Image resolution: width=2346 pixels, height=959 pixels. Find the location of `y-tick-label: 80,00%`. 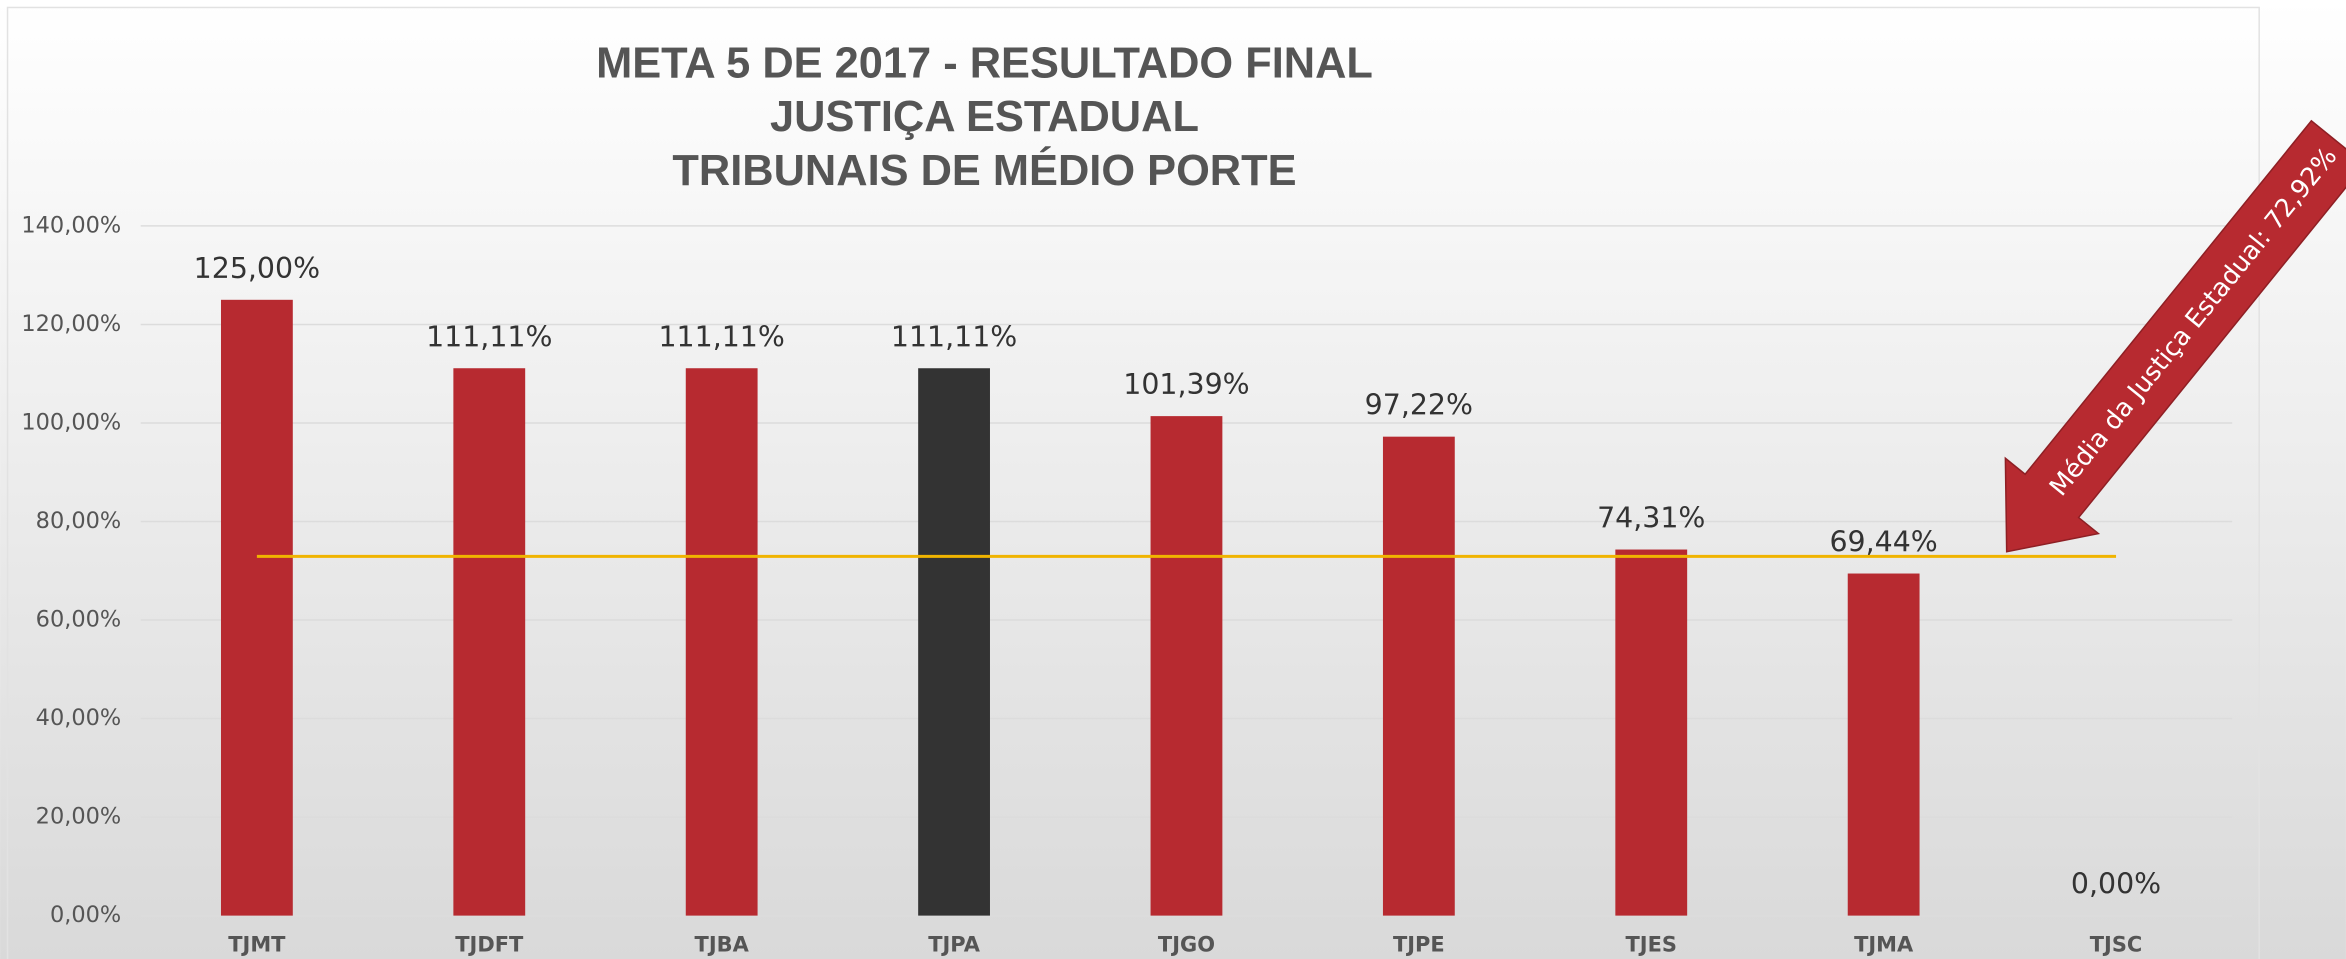

y-tick-label: 80,00% is located at coordinates (79, 521).